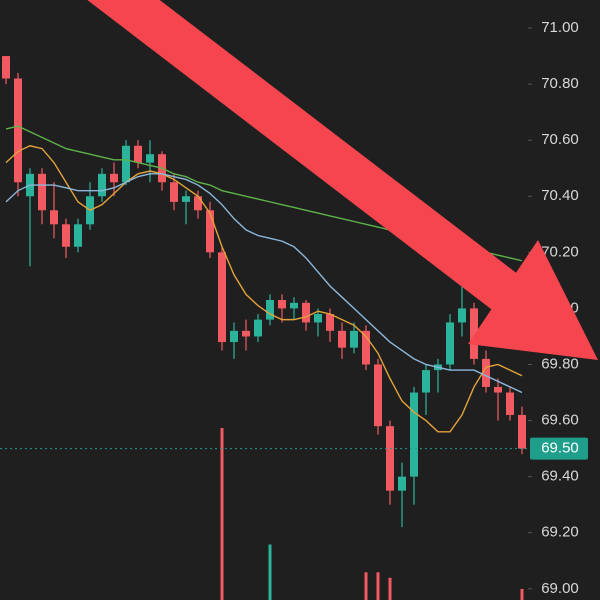 The width and height of the screenshot is (600, 600). I want to click on y-tick-label: 70.60, so click(560, 139).